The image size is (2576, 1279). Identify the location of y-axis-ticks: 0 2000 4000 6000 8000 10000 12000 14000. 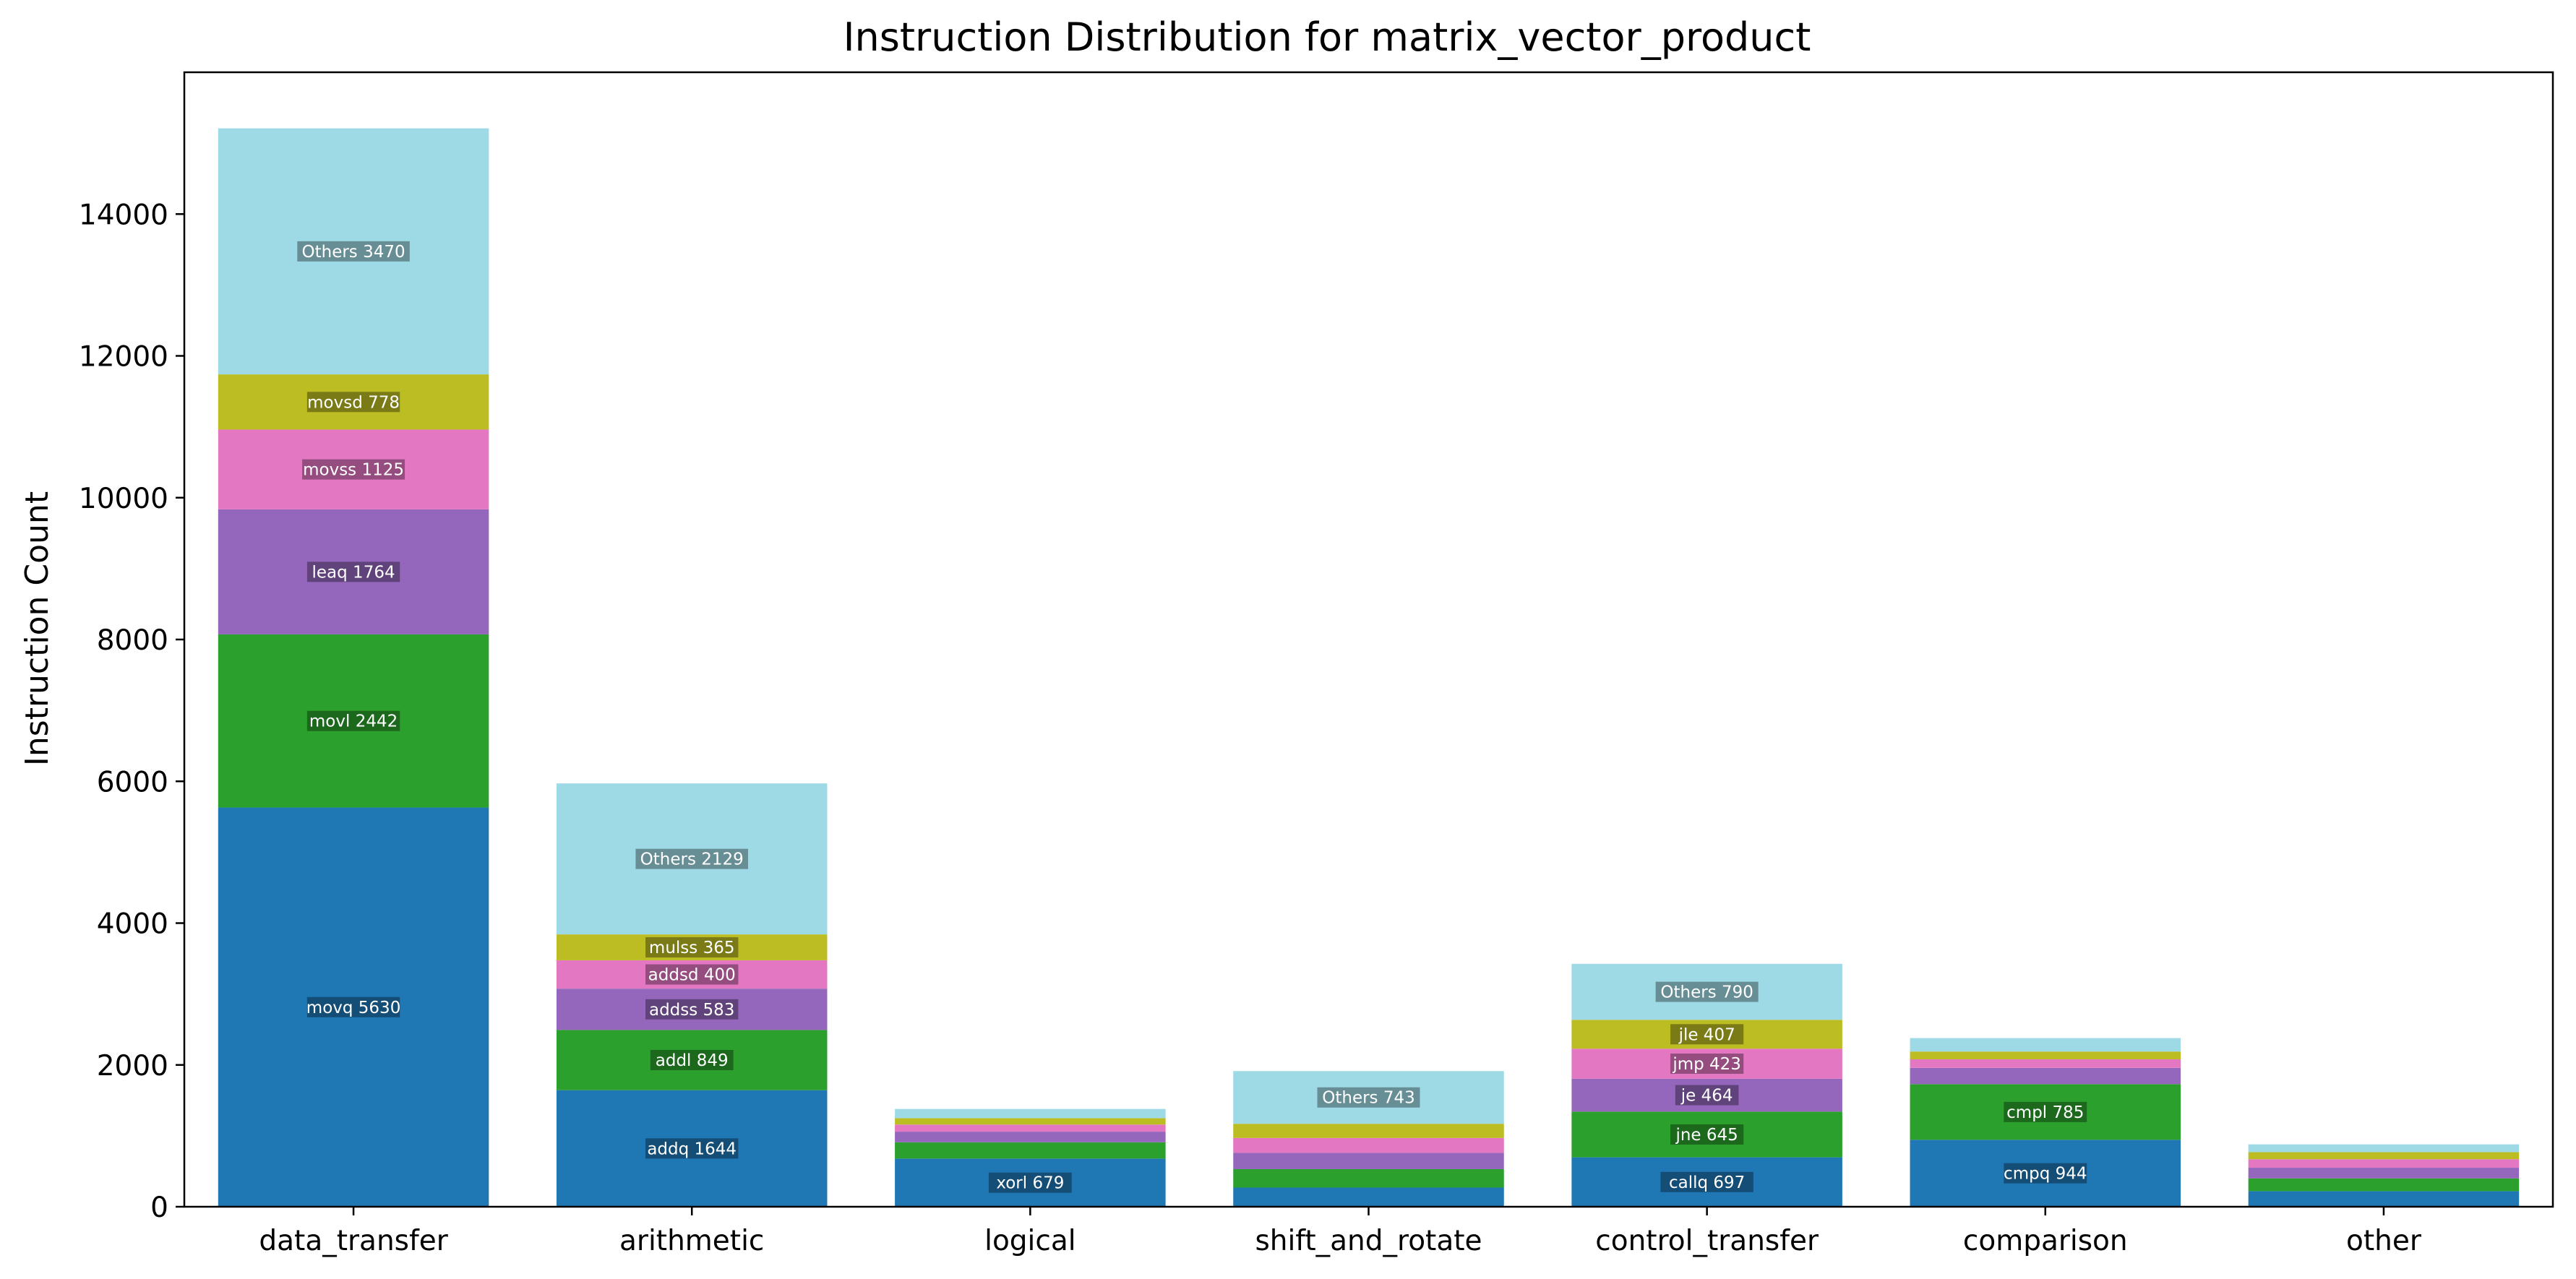
(131, 711).